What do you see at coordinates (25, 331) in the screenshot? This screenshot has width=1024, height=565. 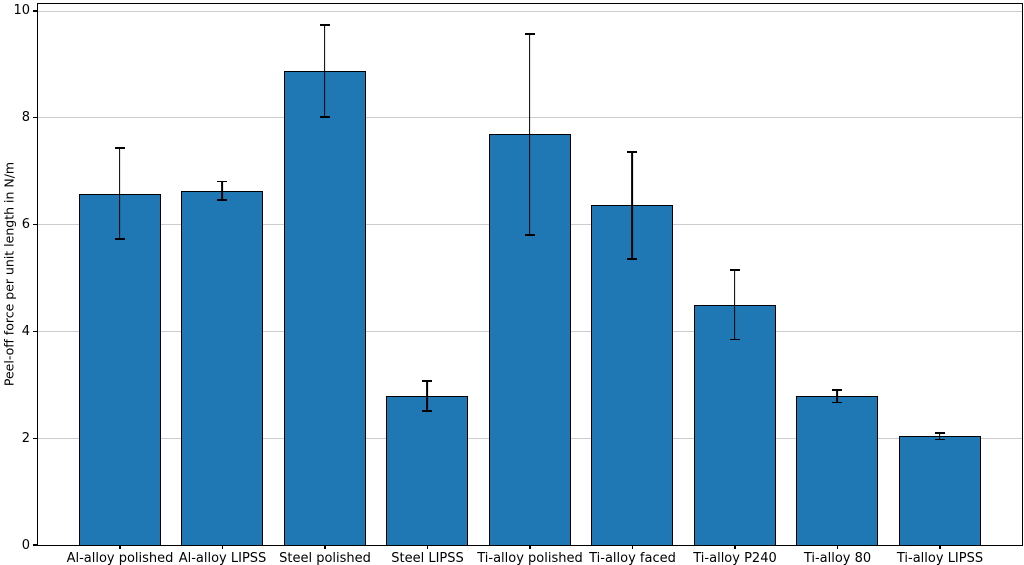 I see `y-tick-label: 4` at bounding box center [25, 331].